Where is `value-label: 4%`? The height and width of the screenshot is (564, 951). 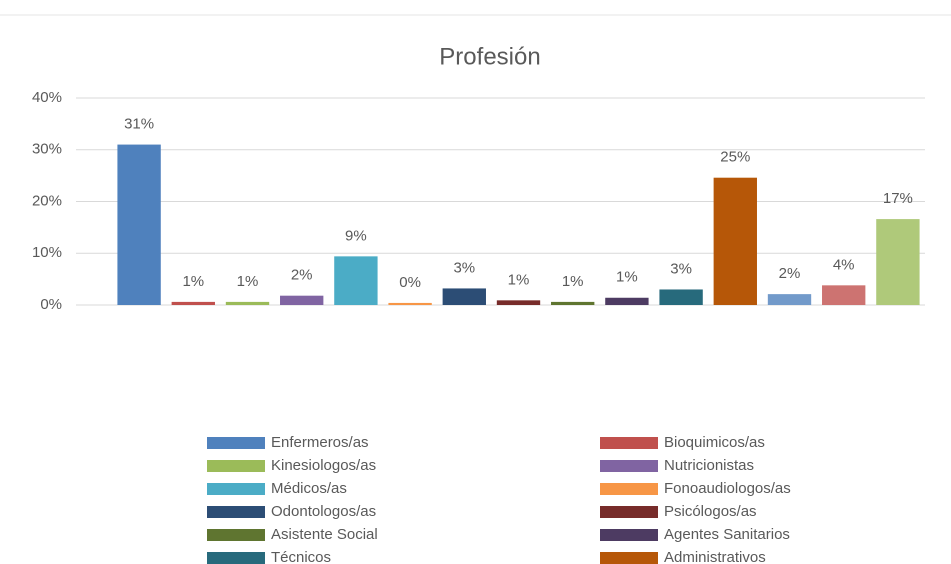
value-label: 4% is located at coordinates (844, 264).